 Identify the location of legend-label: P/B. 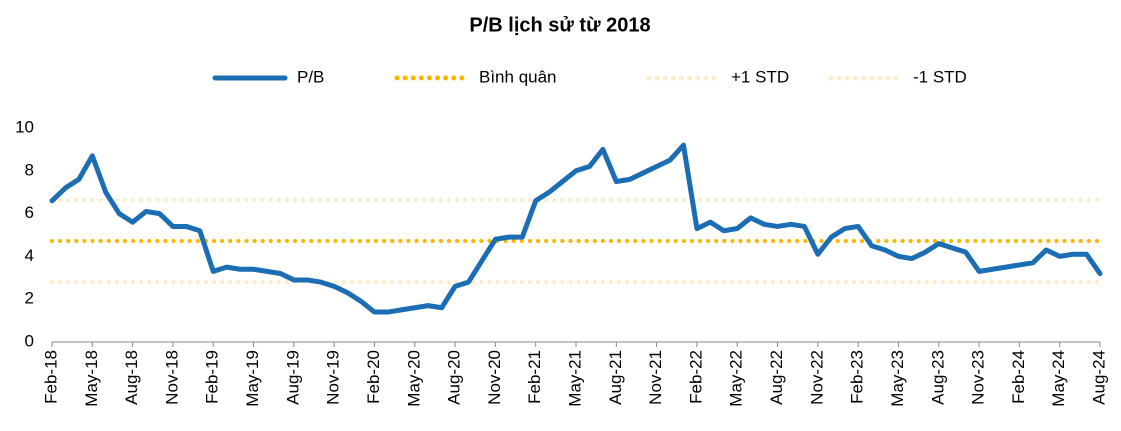
(310, 76).